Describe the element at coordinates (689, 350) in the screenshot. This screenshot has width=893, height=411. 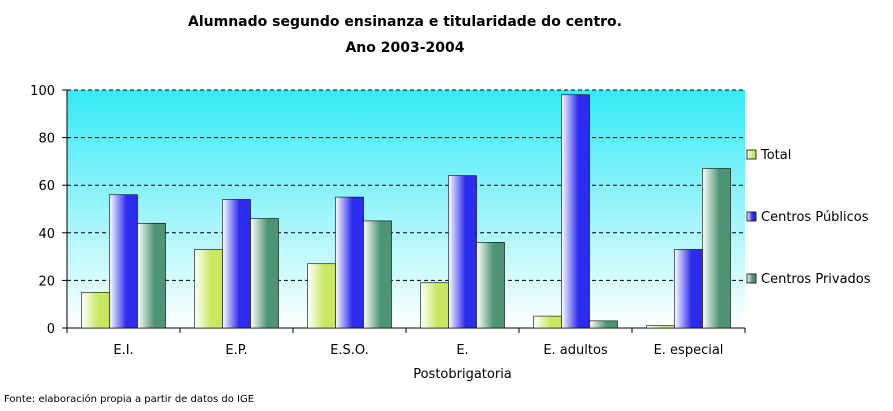
I see `x-tick-label: E. especial` at that location.